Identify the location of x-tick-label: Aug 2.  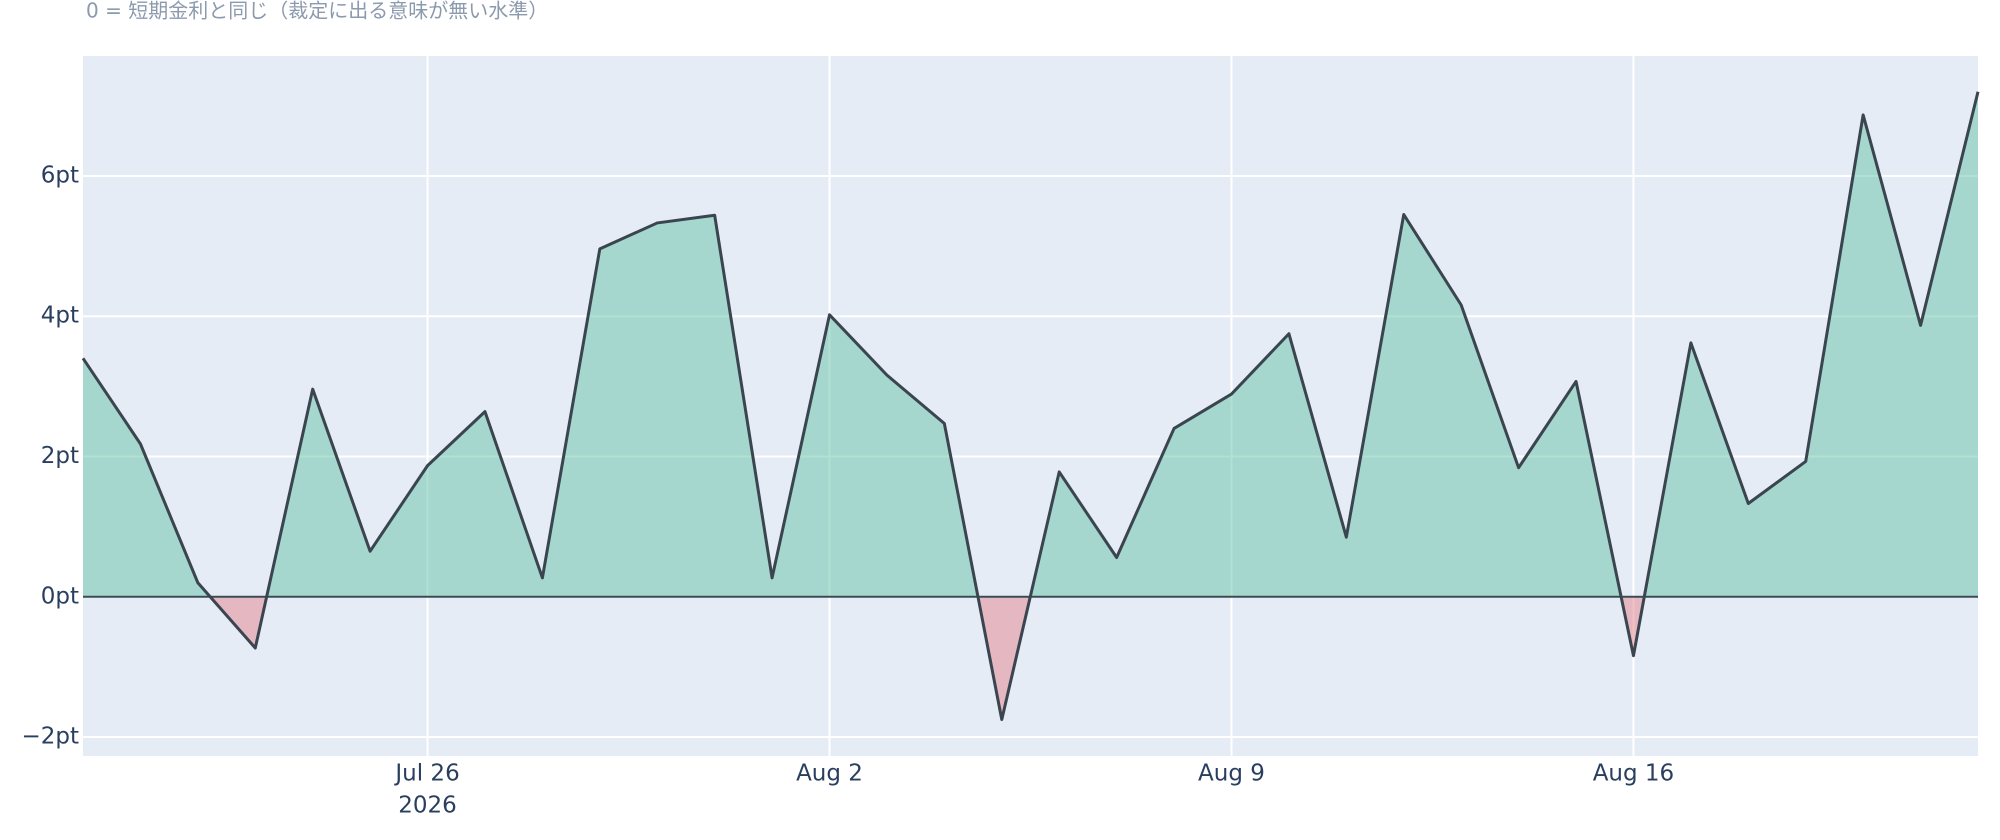
(829, 774).